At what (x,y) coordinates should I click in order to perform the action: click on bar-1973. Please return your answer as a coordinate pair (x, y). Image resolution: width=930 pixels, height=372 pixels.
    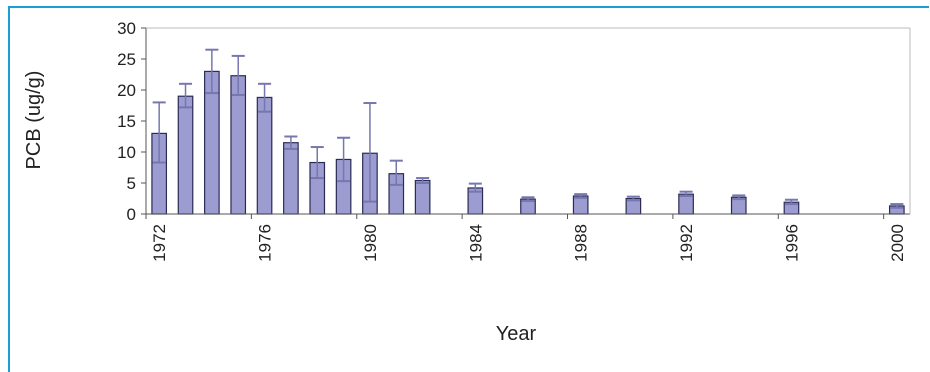
    Looking at the image, I should click on (185, 155).